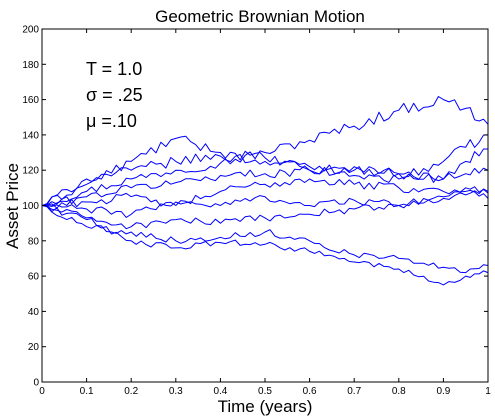  Describe the element at coordinates (12, 206) in the screenshot. I see `y-axis-label: Asset Price` at that location.